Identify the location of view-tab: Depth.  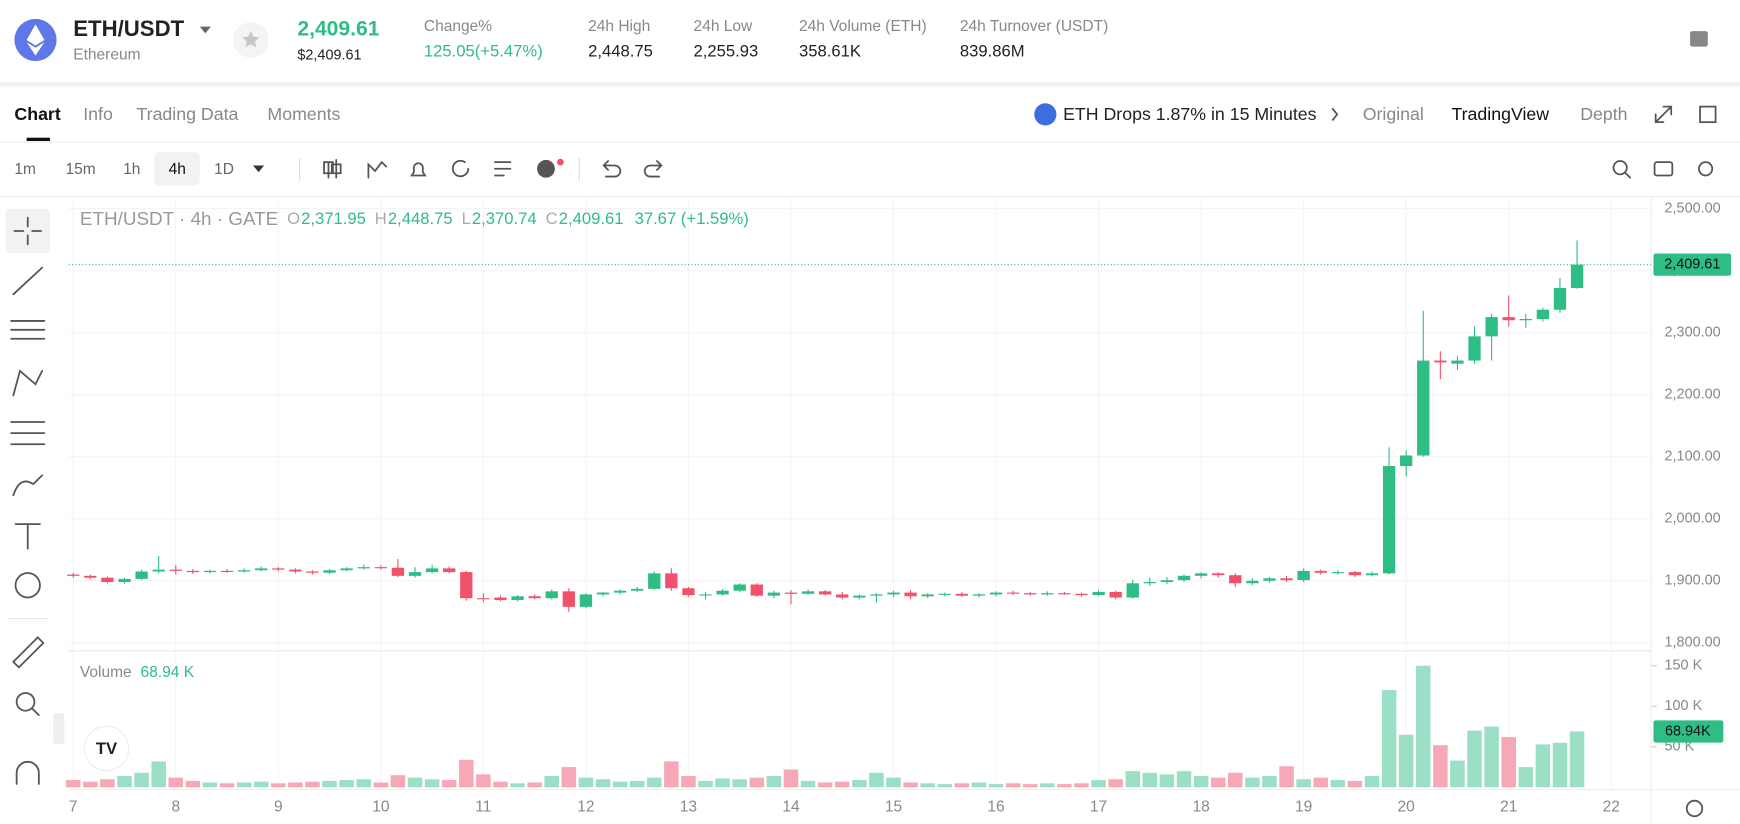
(1603, 114).